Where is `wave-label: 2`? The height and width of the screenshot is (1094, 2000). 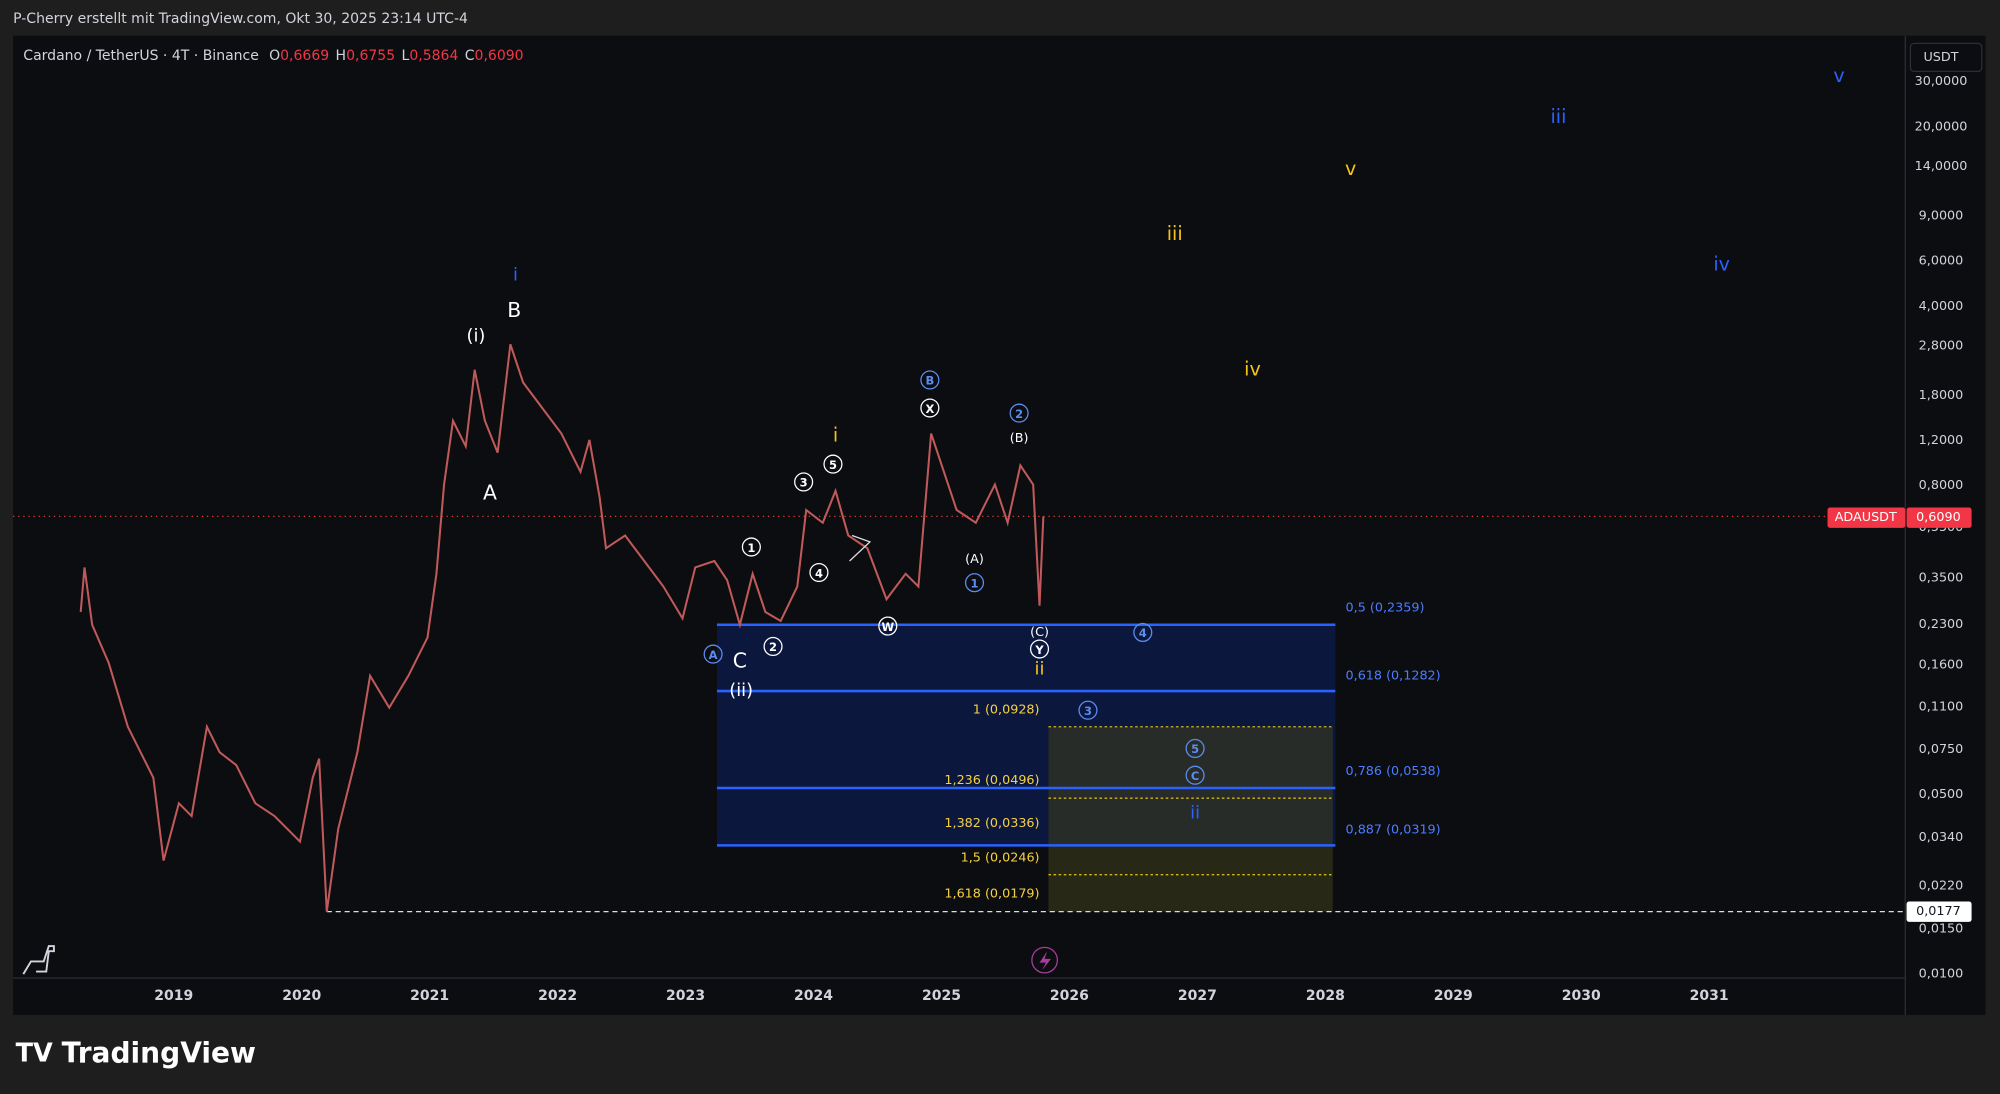
wave-label: 2 is located at coordinates (773, 647).